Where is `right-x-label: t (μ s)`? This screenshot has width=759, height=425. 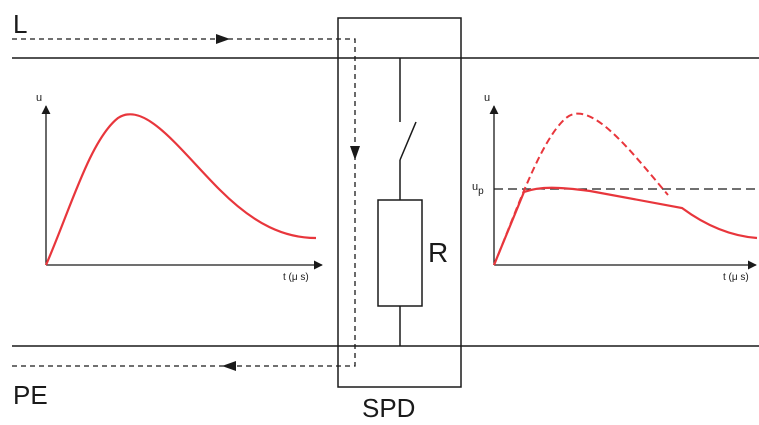
right-x-label: t (μ s) is located at coordinates (736, 277).